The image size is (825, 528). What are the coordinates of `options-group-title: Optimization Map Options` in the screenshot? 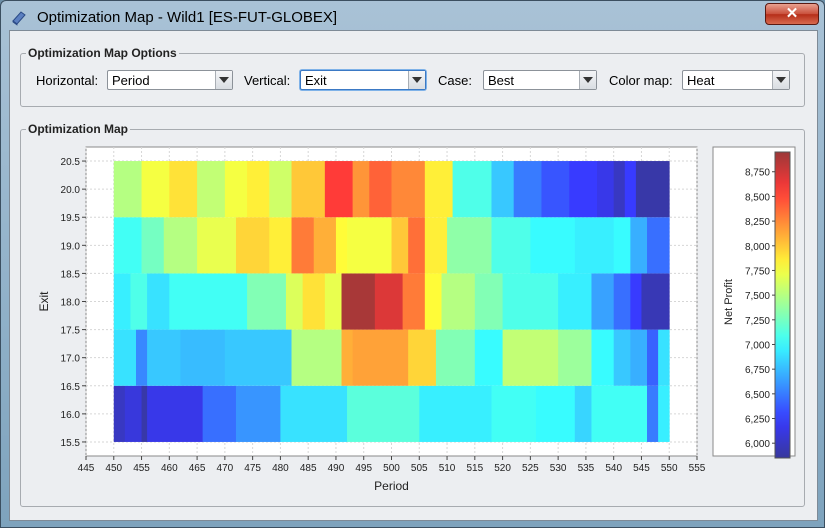 It's located at (102, 53).